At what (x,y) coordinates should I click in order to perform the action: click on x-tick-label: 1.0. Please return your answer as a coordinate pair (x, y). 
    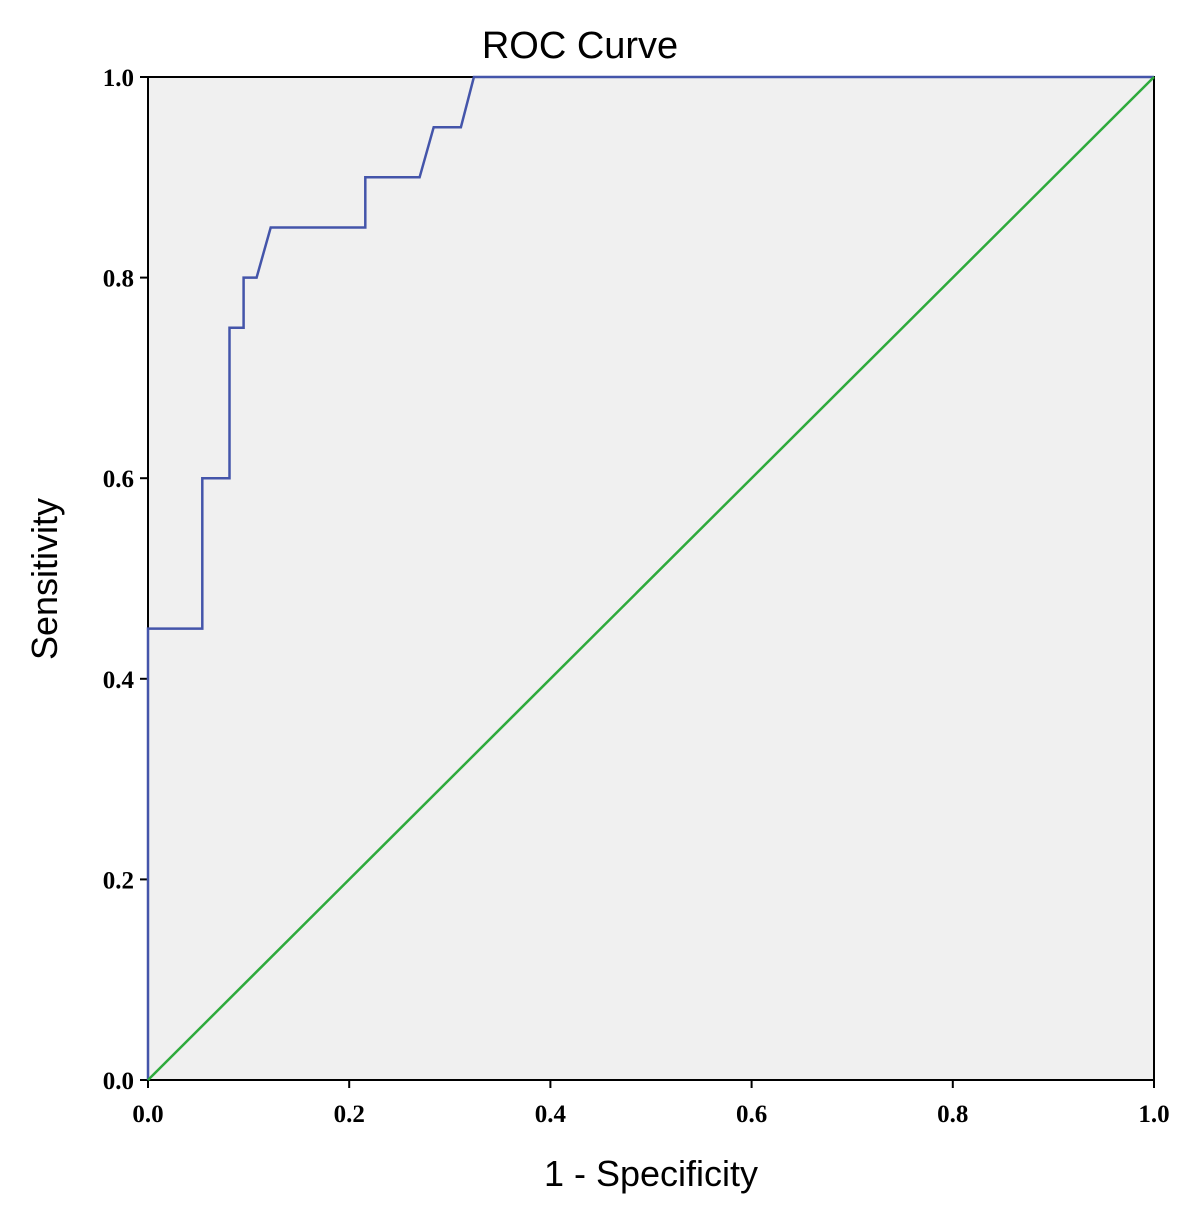
    Looking at the image, I should click on (1153, 1114).